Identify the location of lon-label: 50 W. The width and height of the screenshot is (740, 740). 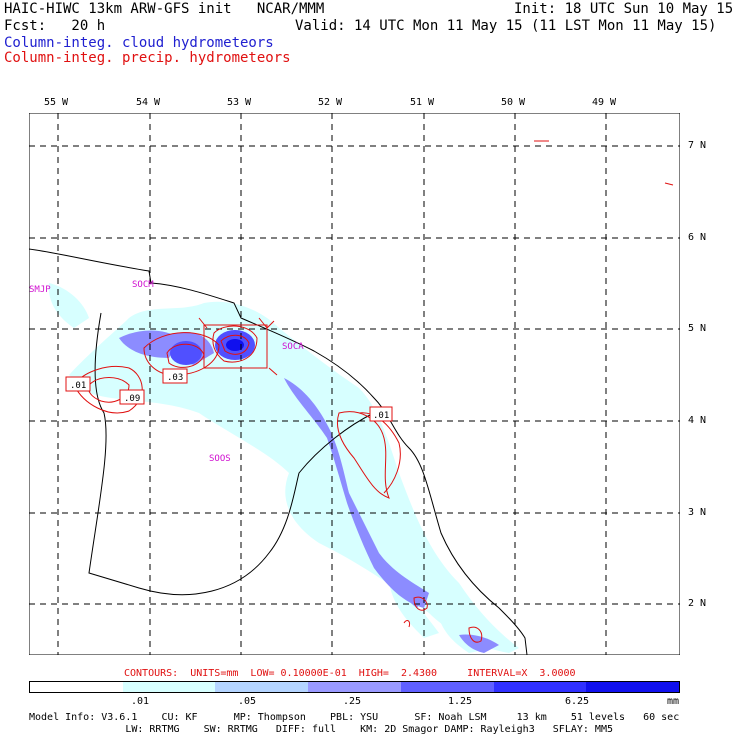
(513, 102).